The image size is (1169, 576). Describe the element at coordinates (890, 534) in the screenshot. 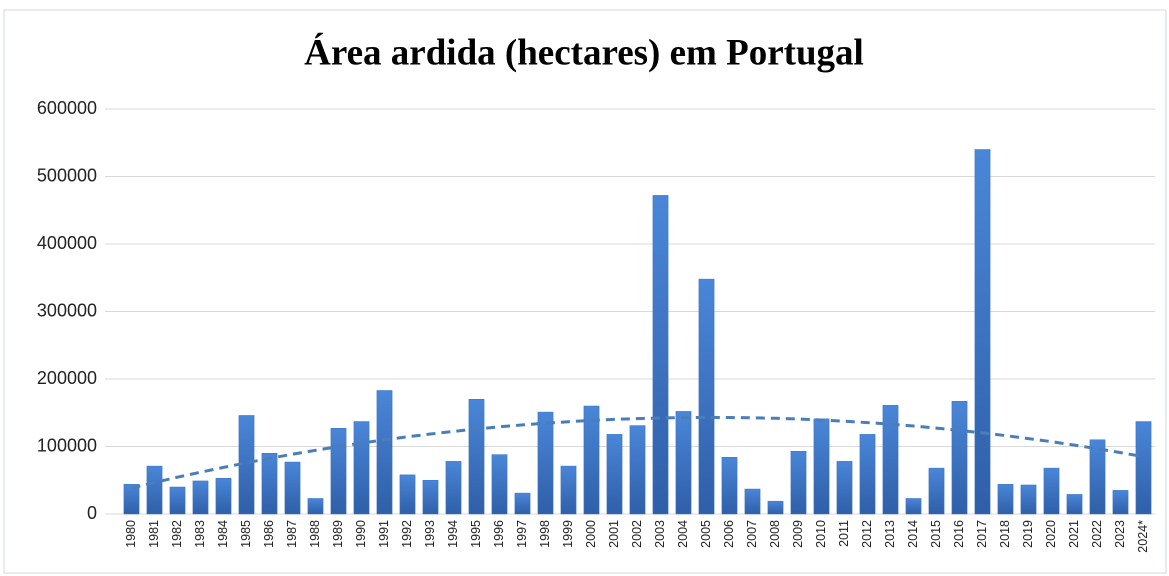

I see `x-tick-label: 2013` at that location.